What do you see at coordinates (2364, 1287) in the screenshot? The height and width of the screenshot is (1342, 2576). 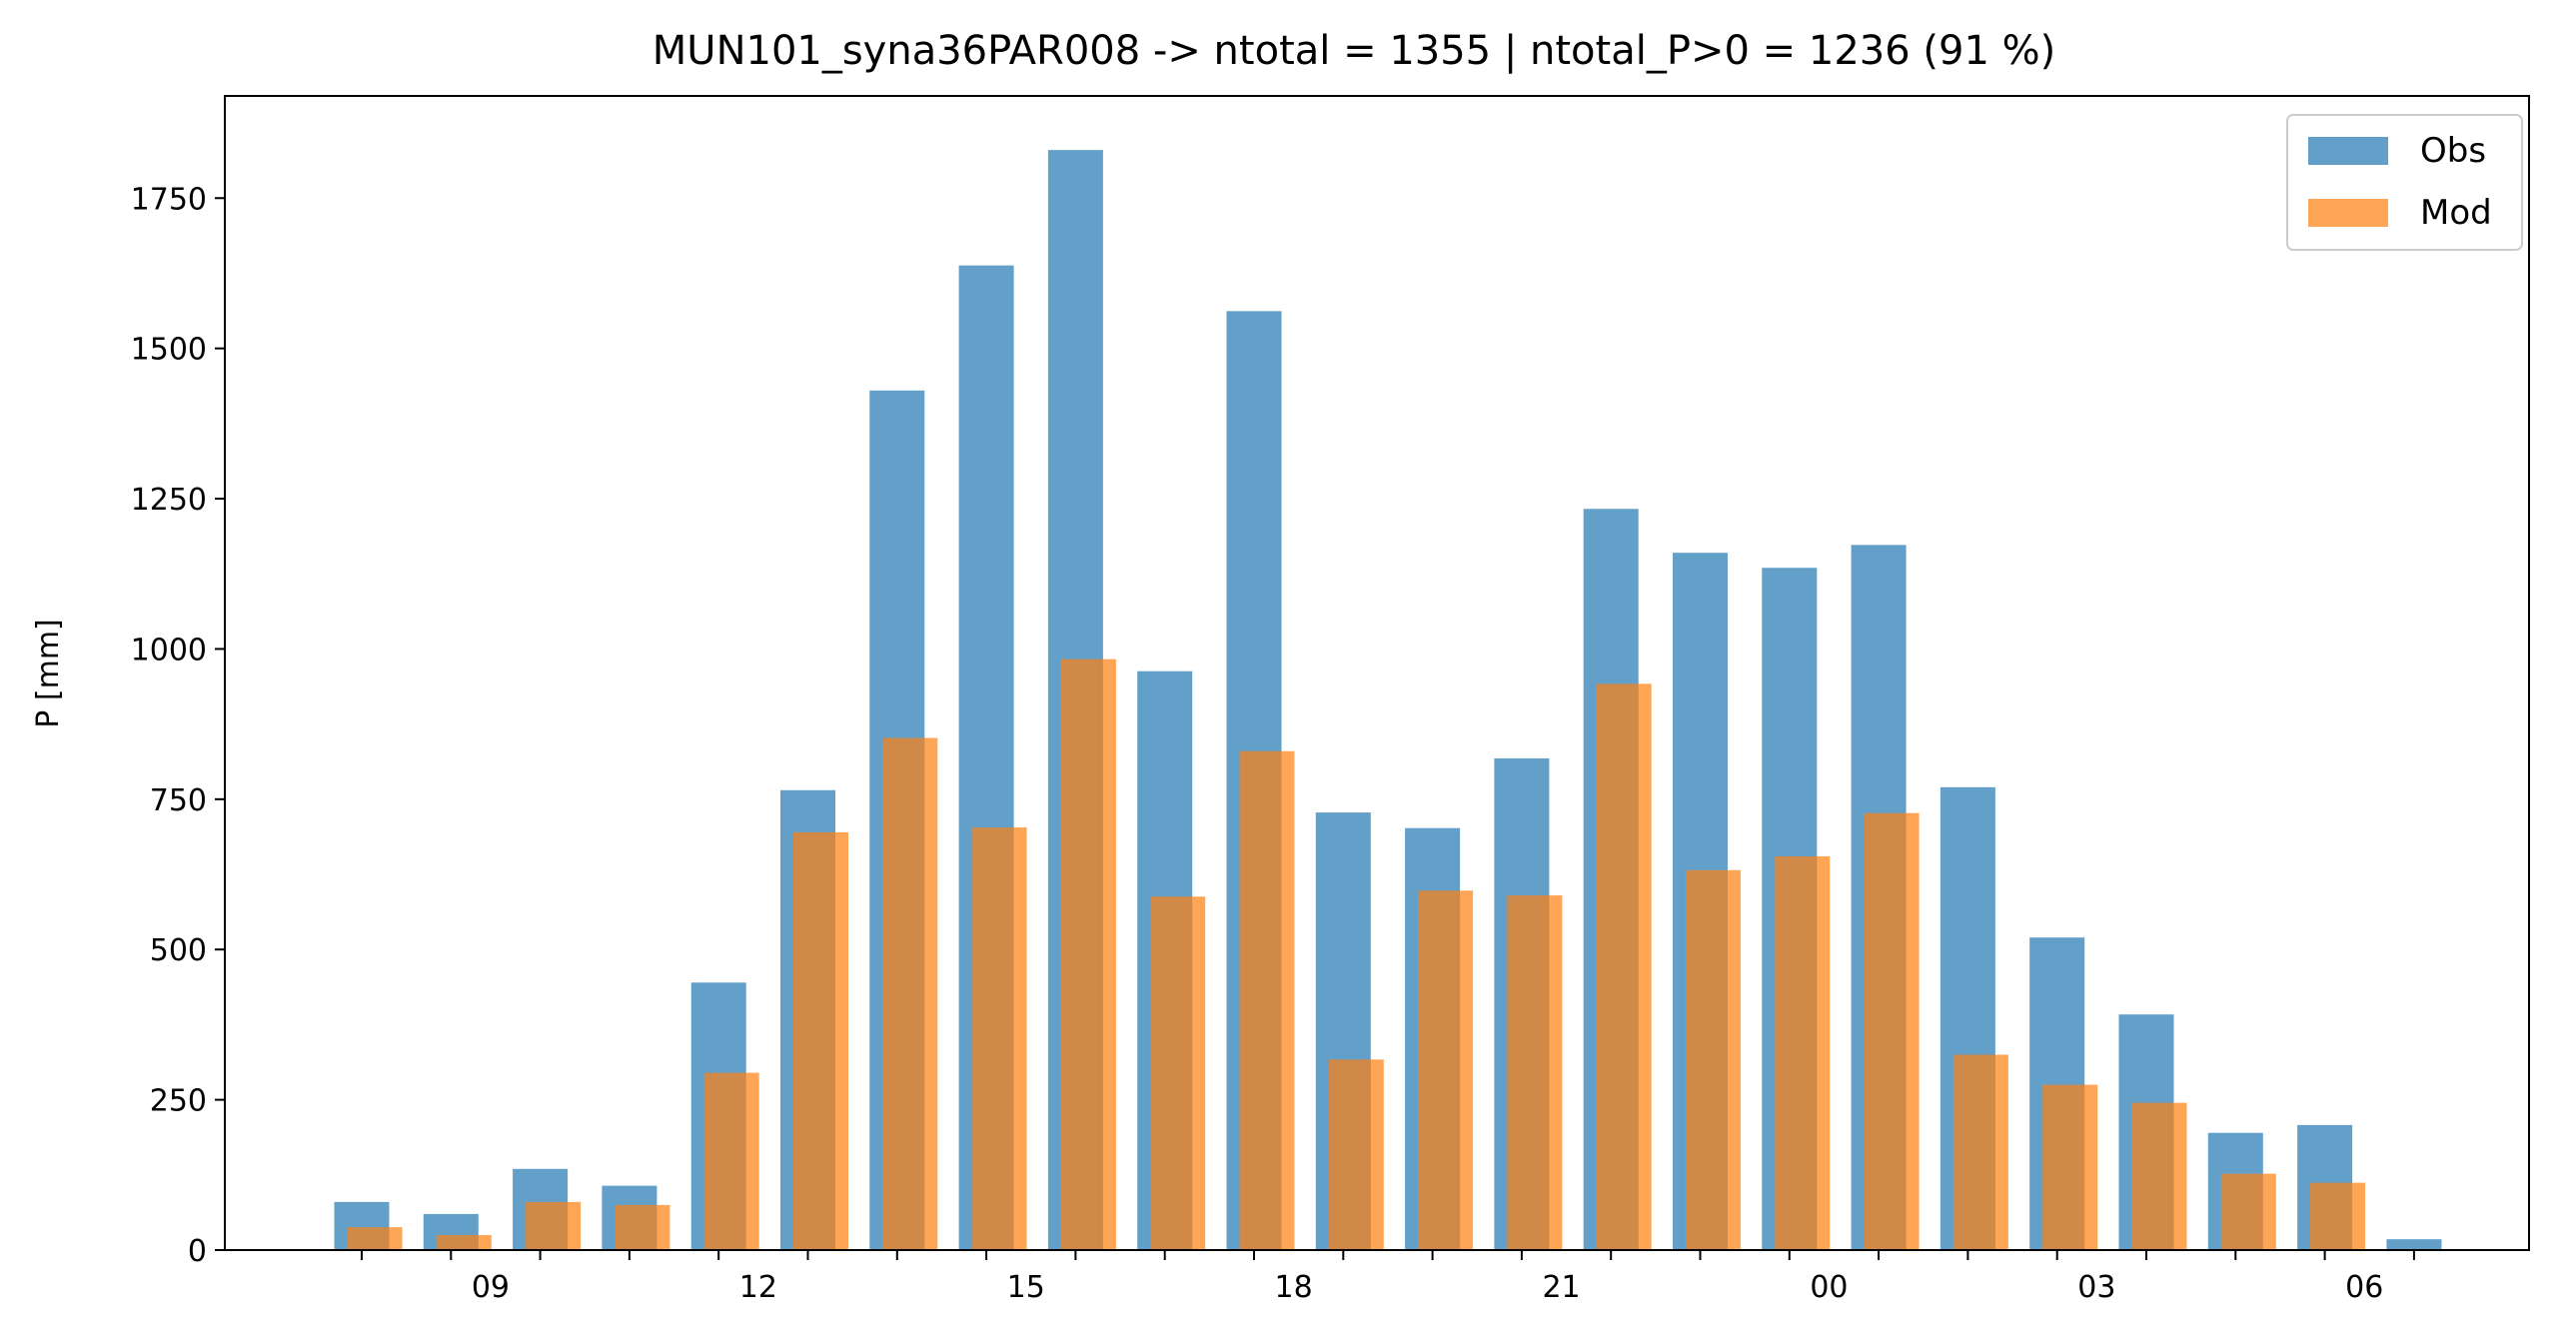 I see `x-tick-label: 06` at bounding box center [2364, 1287].